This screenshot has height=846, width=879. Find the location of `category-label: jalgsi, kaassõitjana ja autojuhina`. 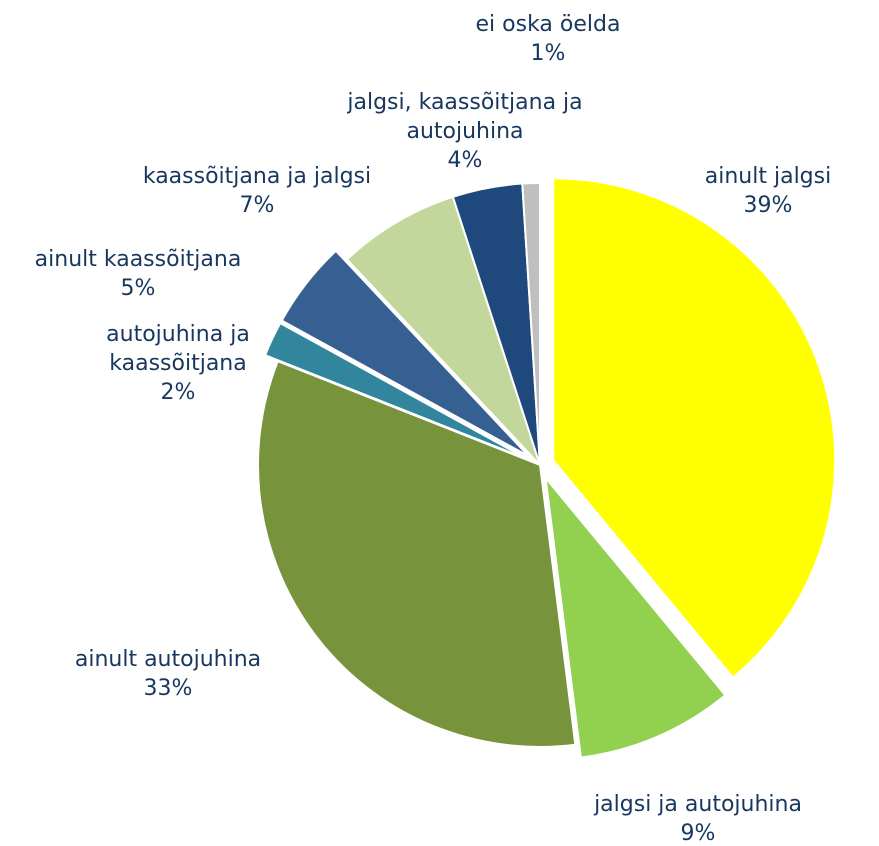

category-label: jalgsi, kaassõitjana ja autojuhina is located at coordinates (465, 117).